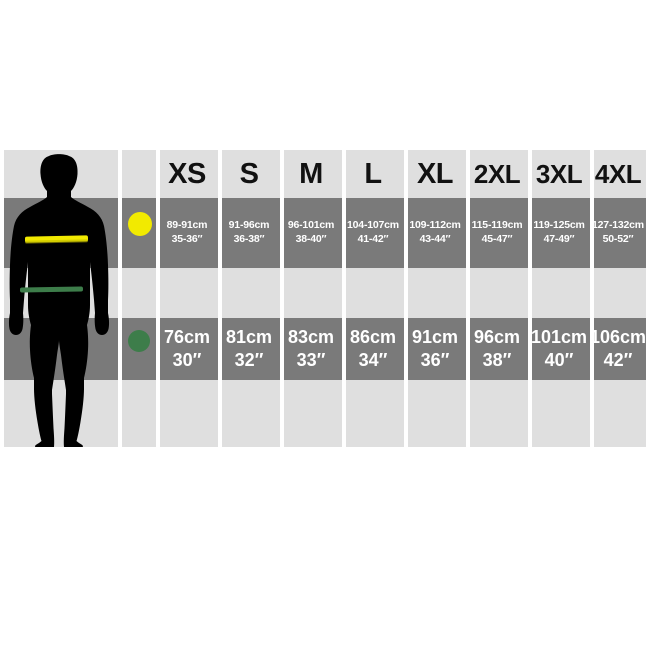  What do you see at coordinates (187, 349) in the screenshot?
I see `waist-cell-xs: 76cm 30″` at bounding box center [187, 349].